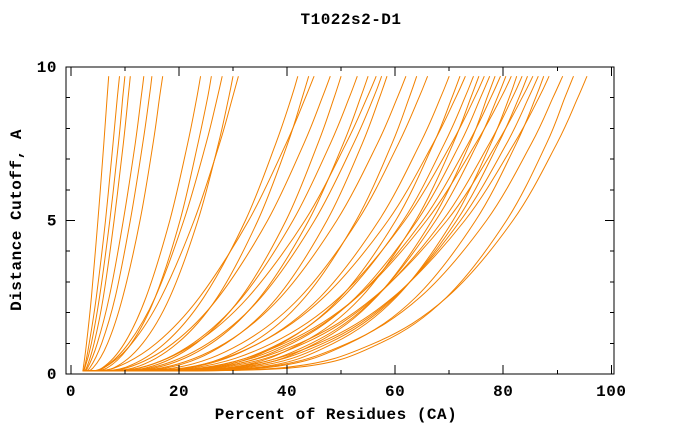 This screenshot has height=440, width=680. Describe the element at coordinates (611, 392) in the screenshot. I see `x-axis-tick-label: 100` at that location.